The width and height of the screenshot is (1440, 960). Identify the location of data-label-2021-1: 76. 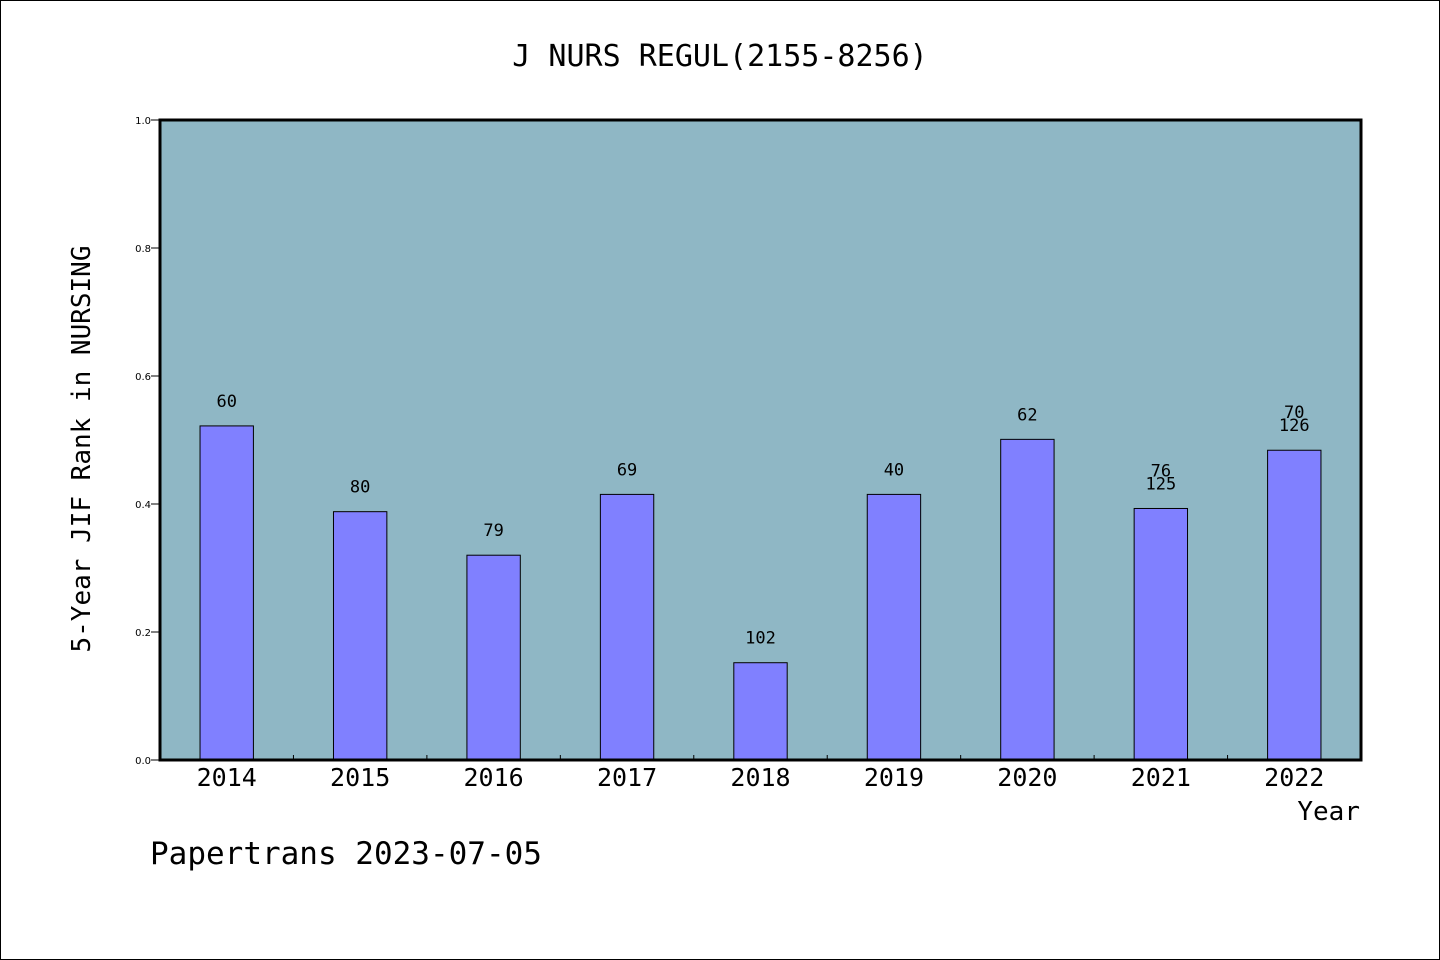
(1161, 471).